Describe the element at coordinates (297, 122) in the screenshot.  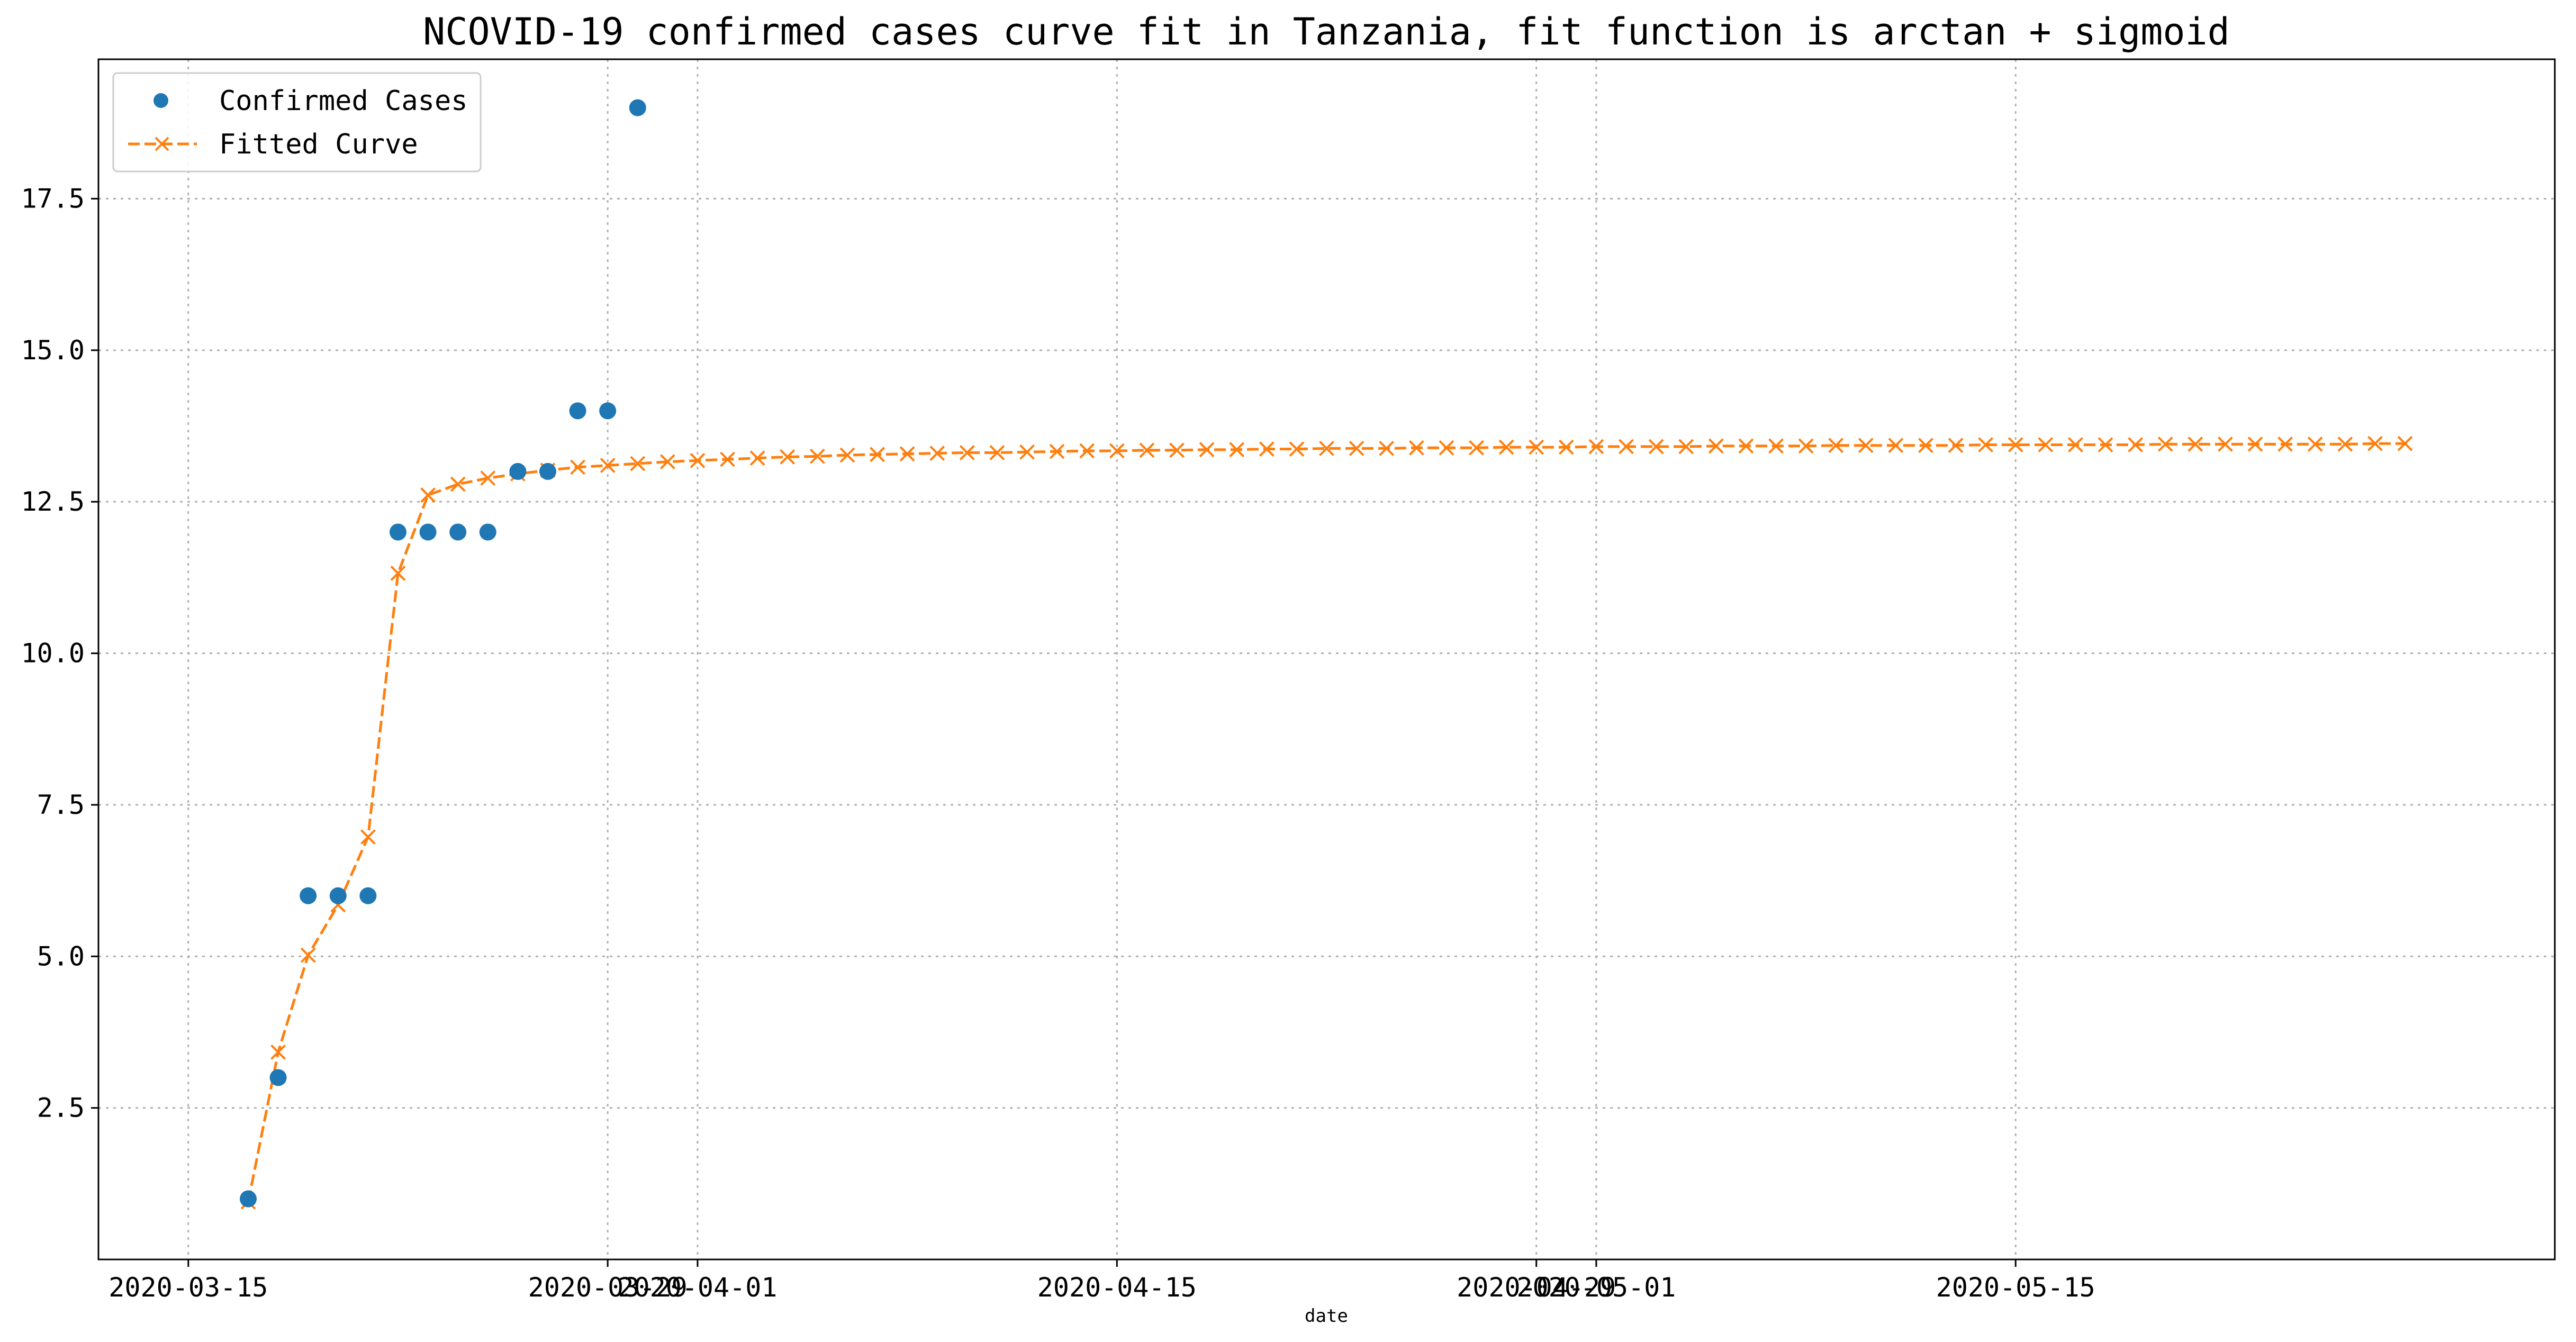
I see `legend: Confirmed Cases Fitted Curve` at that location.